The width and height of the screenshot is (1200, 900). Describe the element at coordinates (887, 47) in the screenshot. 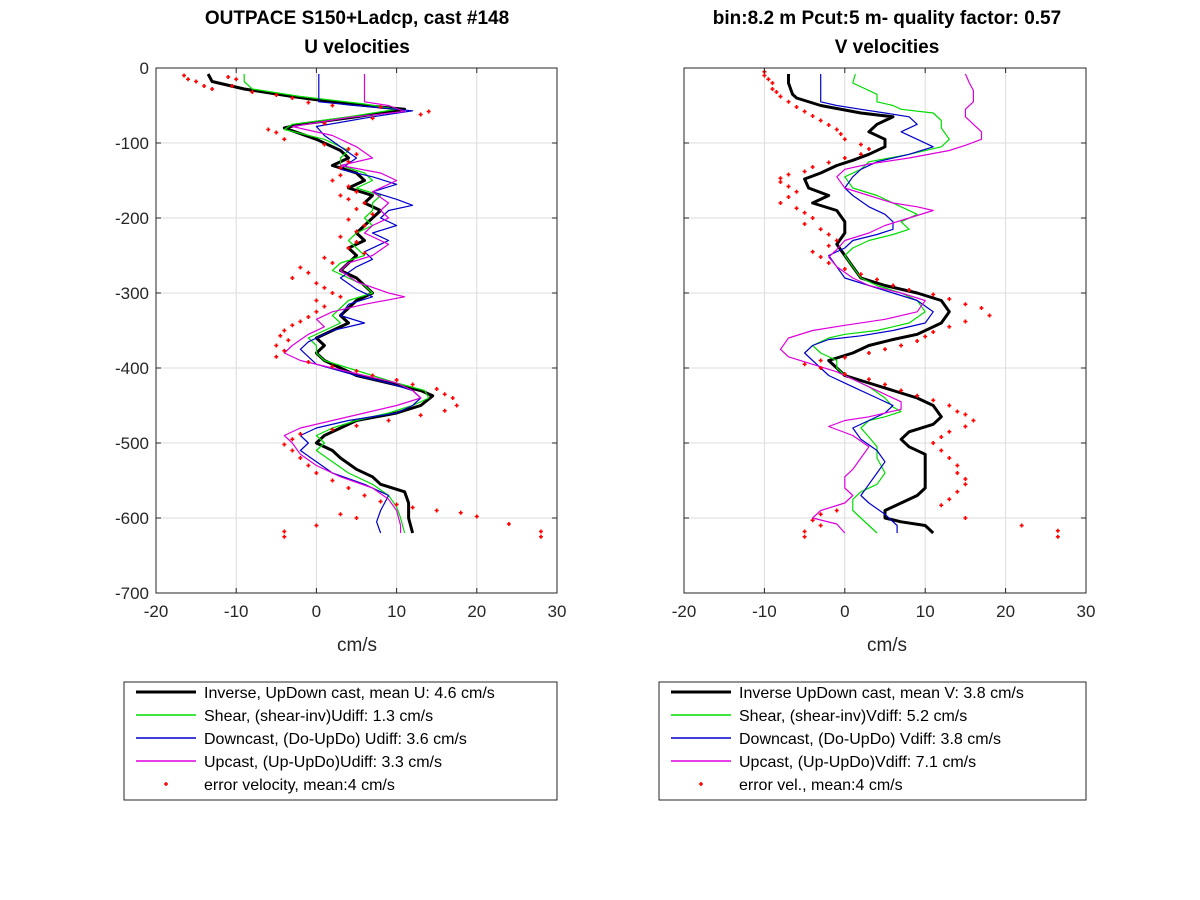

I see `right-title-line2: V velocities` at that location.